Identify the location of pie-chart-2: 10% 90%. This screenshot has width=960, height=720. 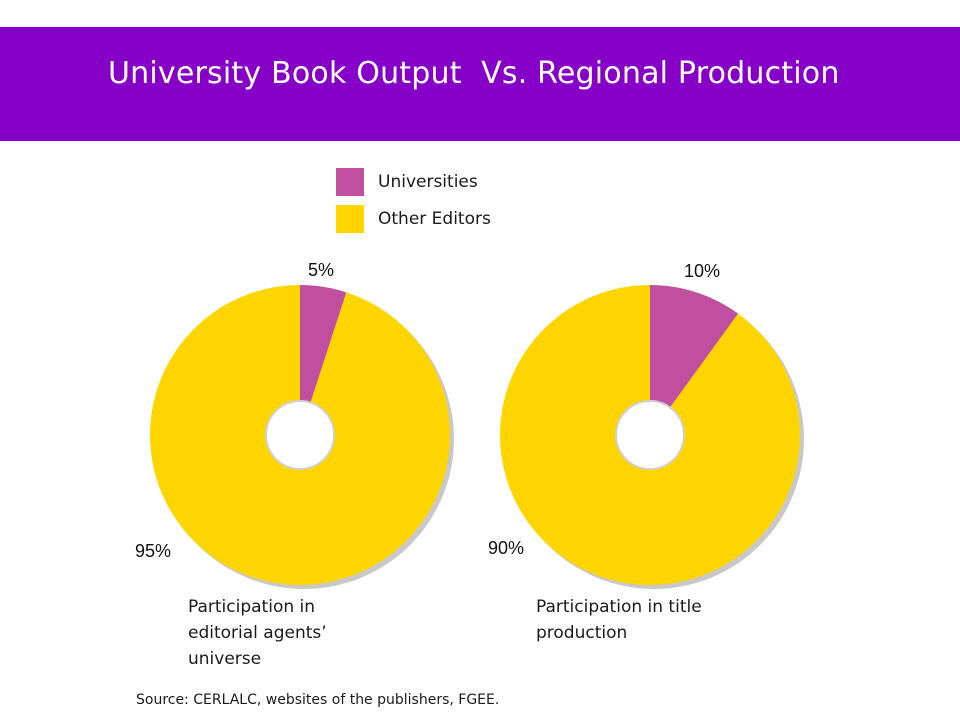
(646, 425).